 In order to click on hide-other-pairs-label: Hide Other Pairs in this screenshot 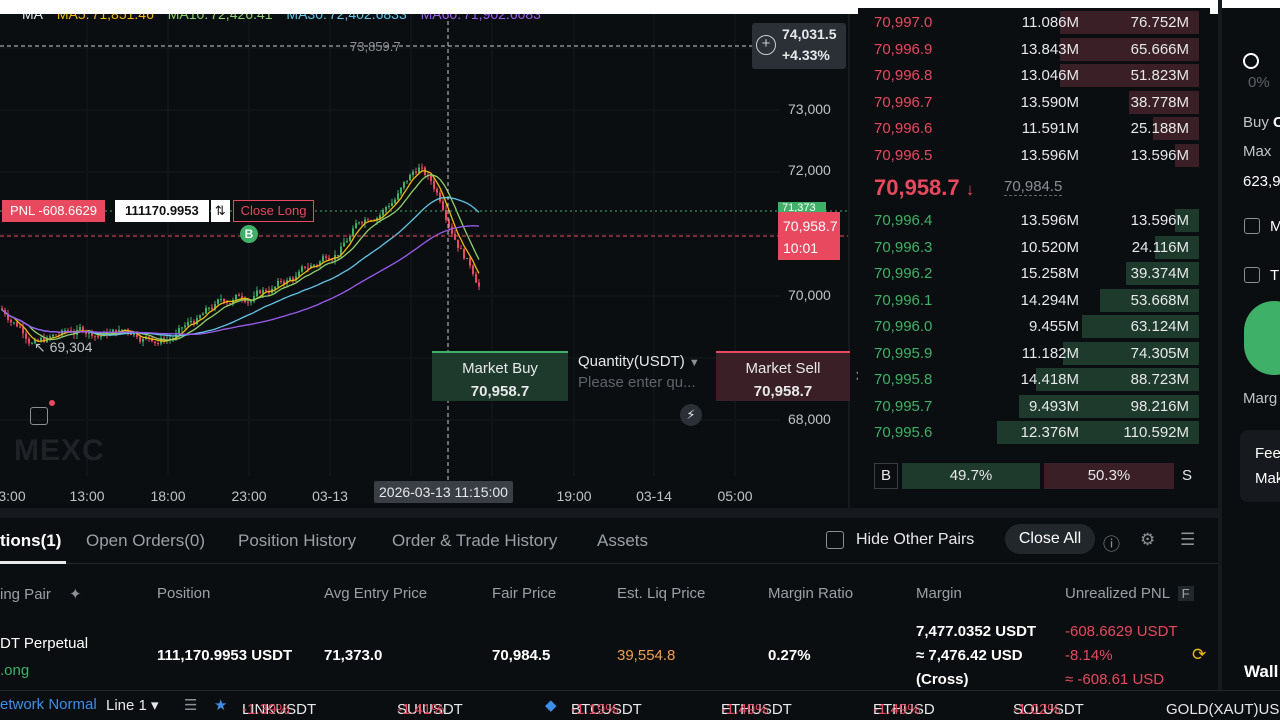, I will do `click(915, 539)`.